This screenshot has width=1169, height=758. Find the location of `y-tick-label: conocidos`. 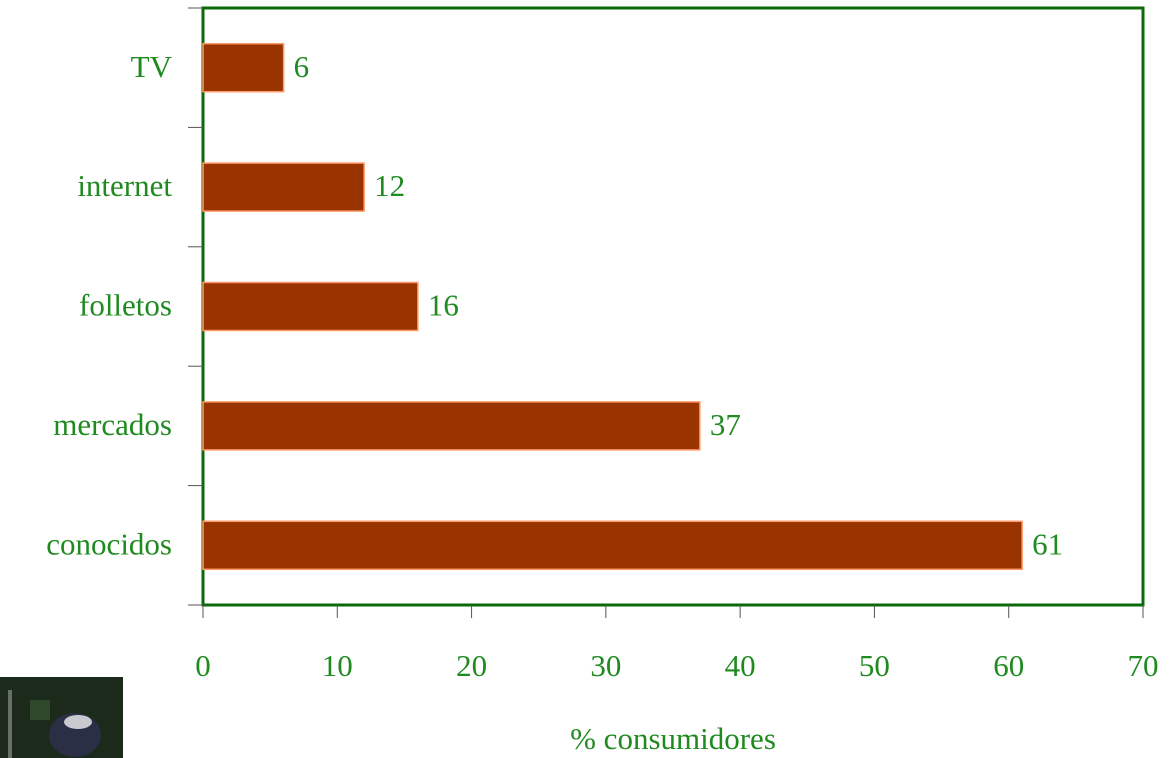

y-tick-label: conocidos is located at coordinates (109, 543).